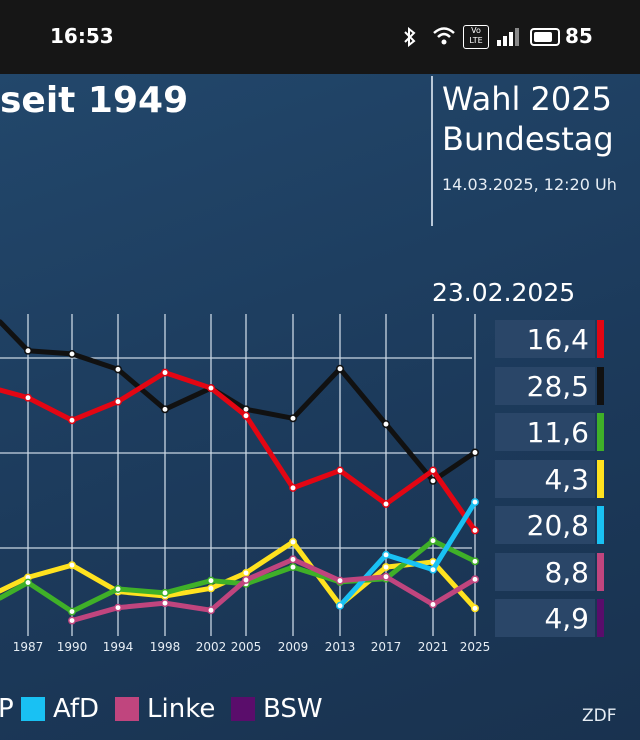 This screenshot has width=640, height=740. I want to click on volte-icon: Vo LTE, so click(476, 37).